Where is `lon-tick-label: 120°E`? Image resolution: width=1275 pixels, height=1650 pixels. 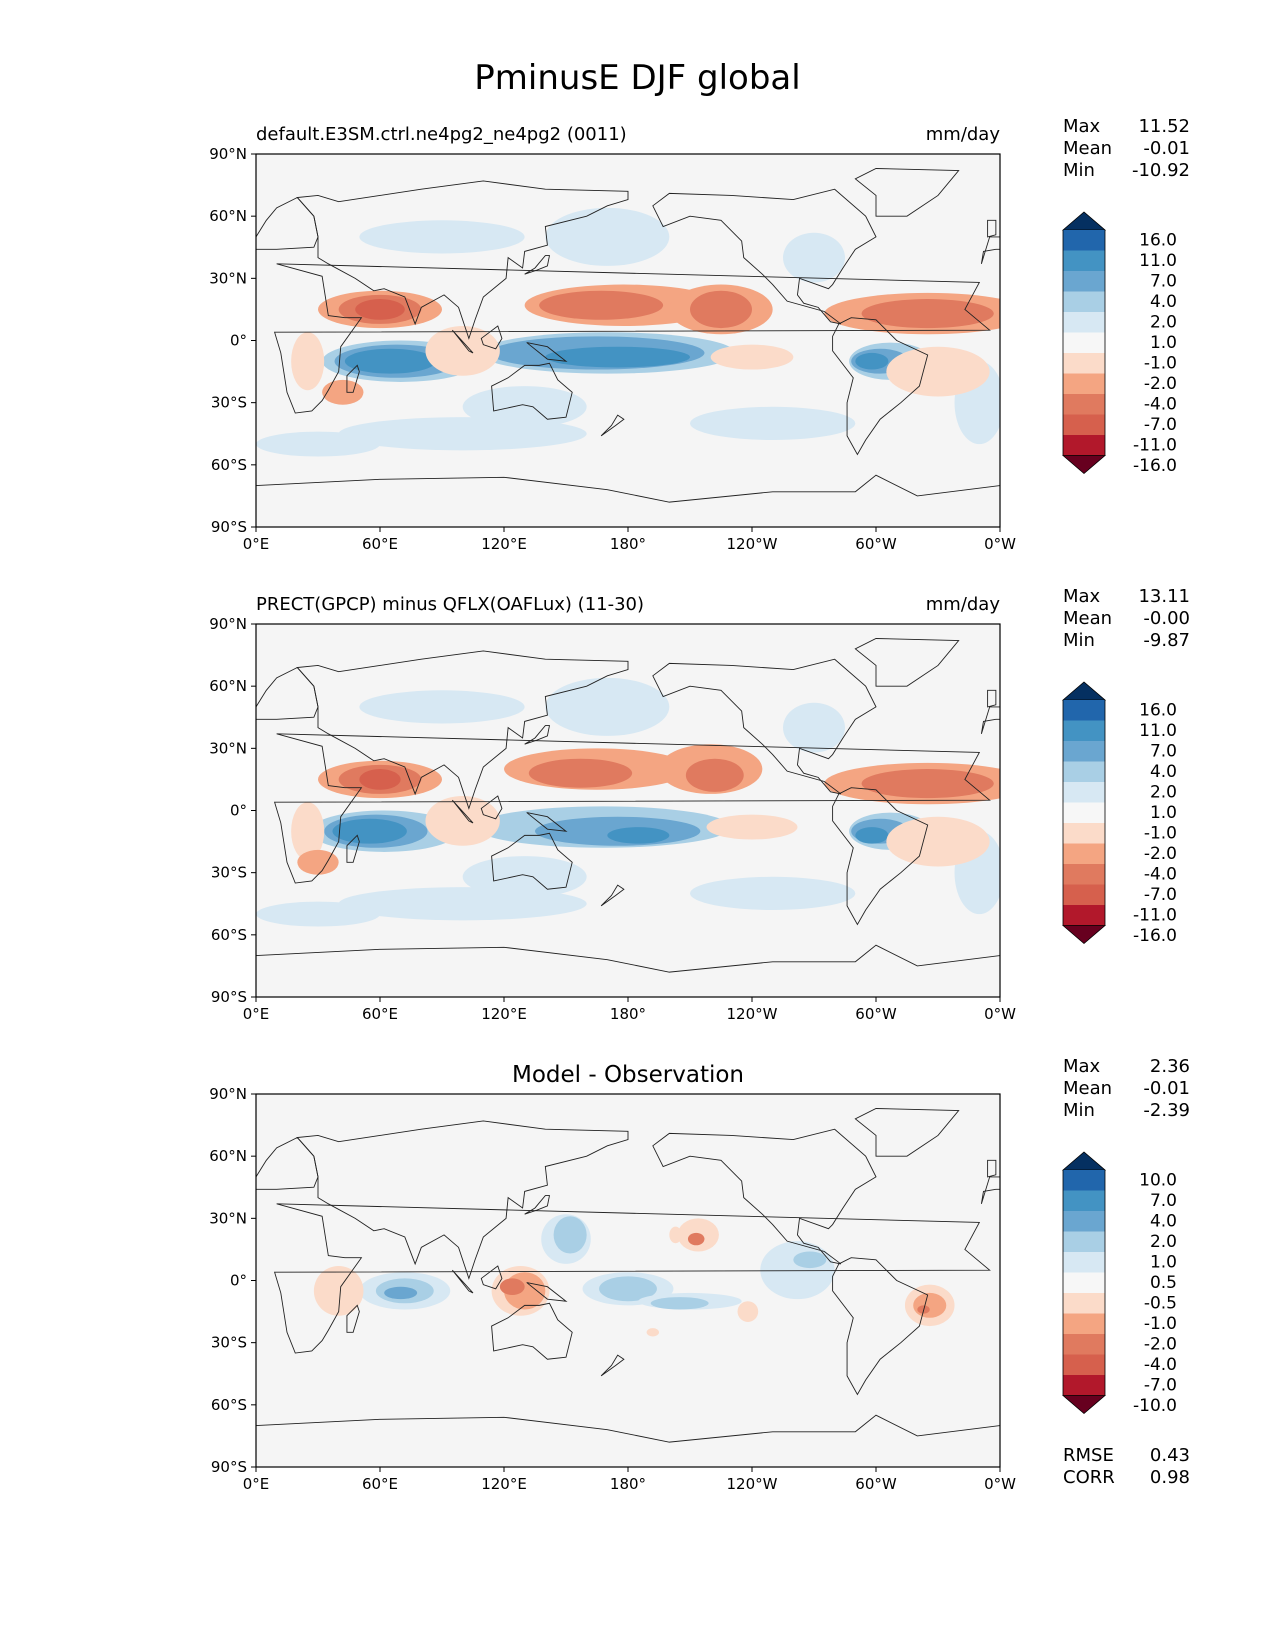
lon-tick-label: 120°E is located at coordinates (504, 544).